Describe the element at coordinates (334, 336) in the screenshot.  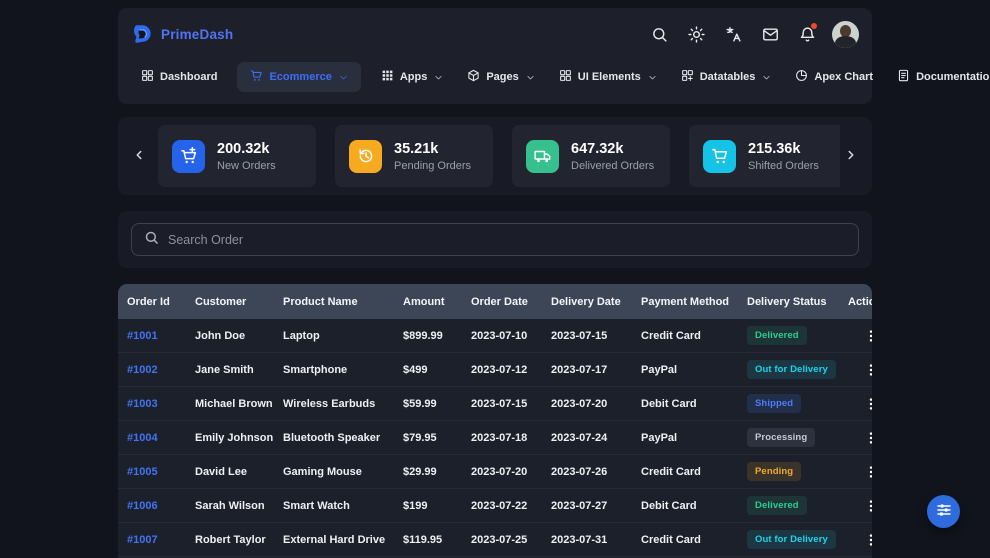
I see `product-cell: Laptop` at that location.